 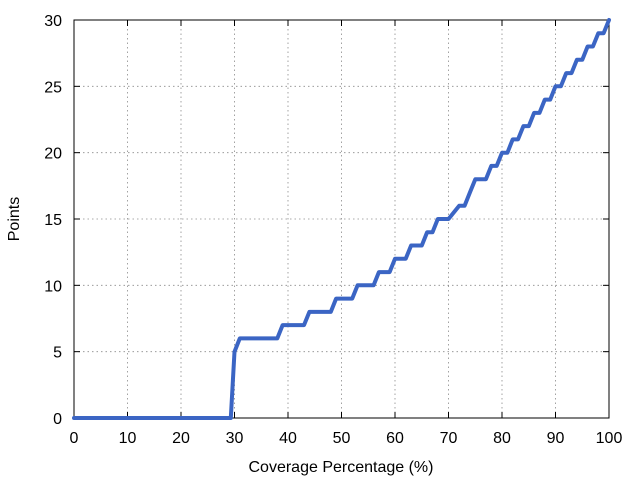 I want to click on x-tick-label: 80, so click(x=502, y=438).